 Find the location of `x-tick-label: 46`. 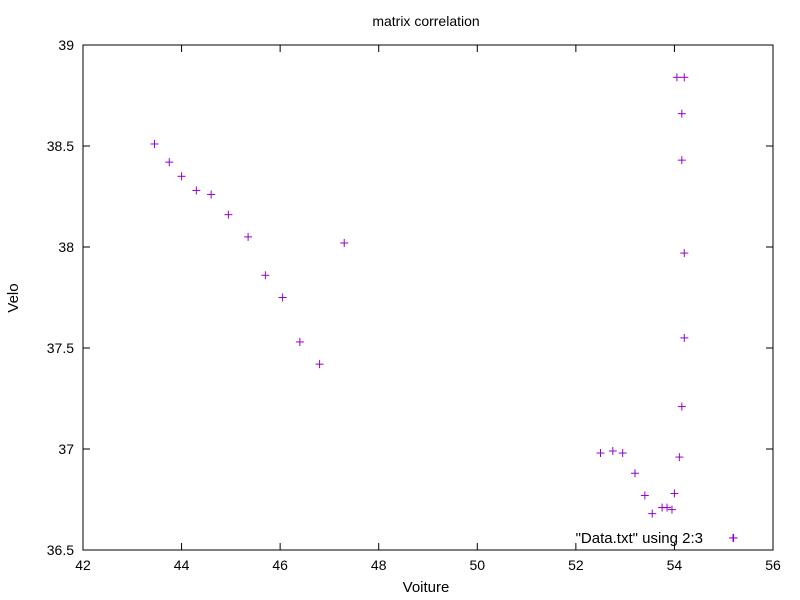

x-tick-label: 46 is located at coordinates (280, 565).